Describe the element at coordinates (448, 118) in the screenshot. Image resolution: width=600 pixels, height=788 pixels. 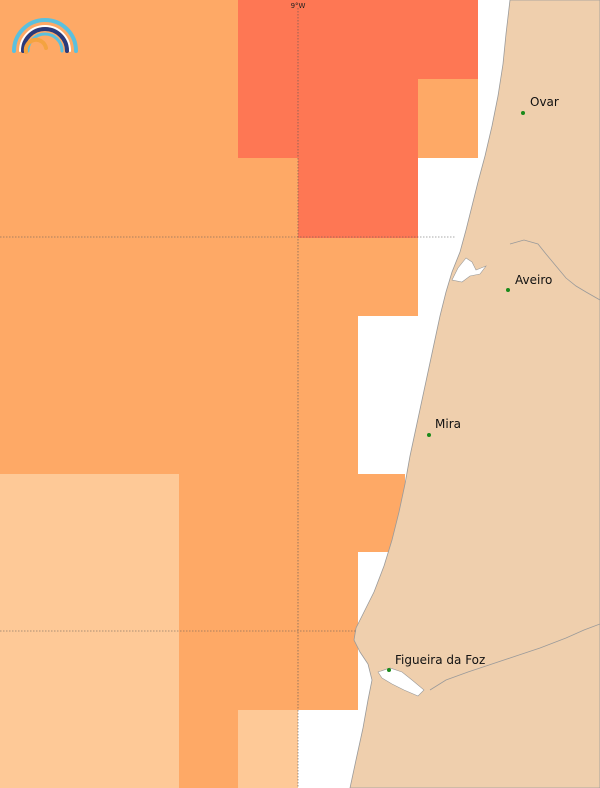
I see `grid-cell-mid-ovar` at that location.